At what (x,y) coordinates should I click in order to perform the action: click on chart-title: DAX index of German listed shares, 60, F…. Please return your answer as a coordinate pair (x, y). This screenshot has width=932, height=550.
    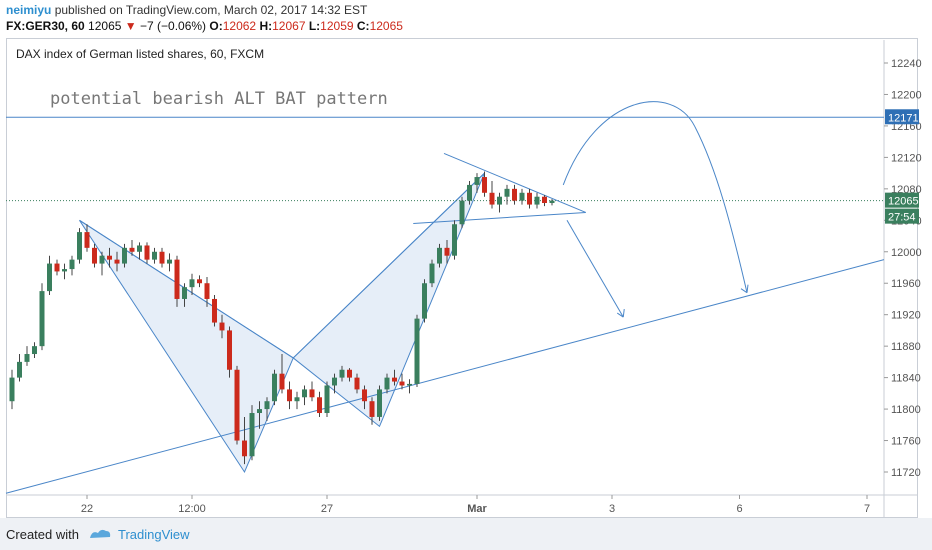
    Looking at the image, I should click on (140, 54).